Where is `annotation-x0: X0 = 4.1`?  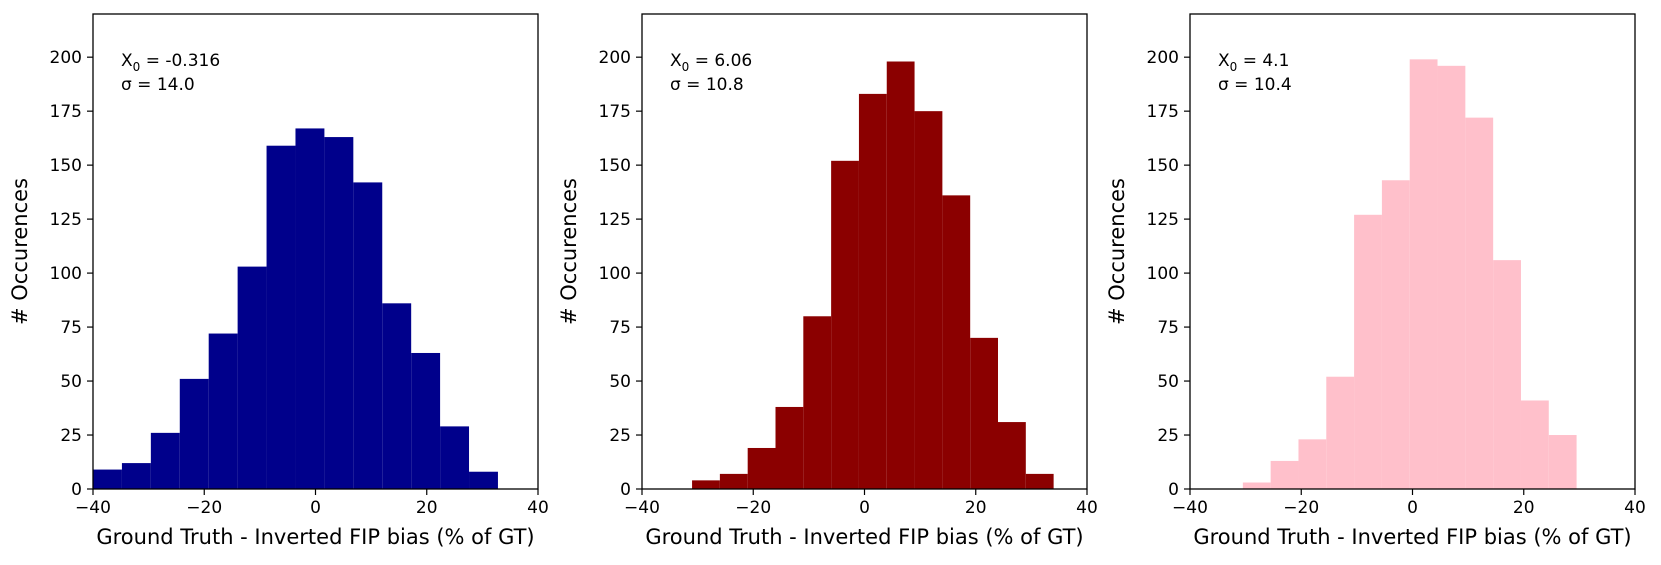 annotation-x0: X0 = 4.1 is located at coordinates (1253, 62).